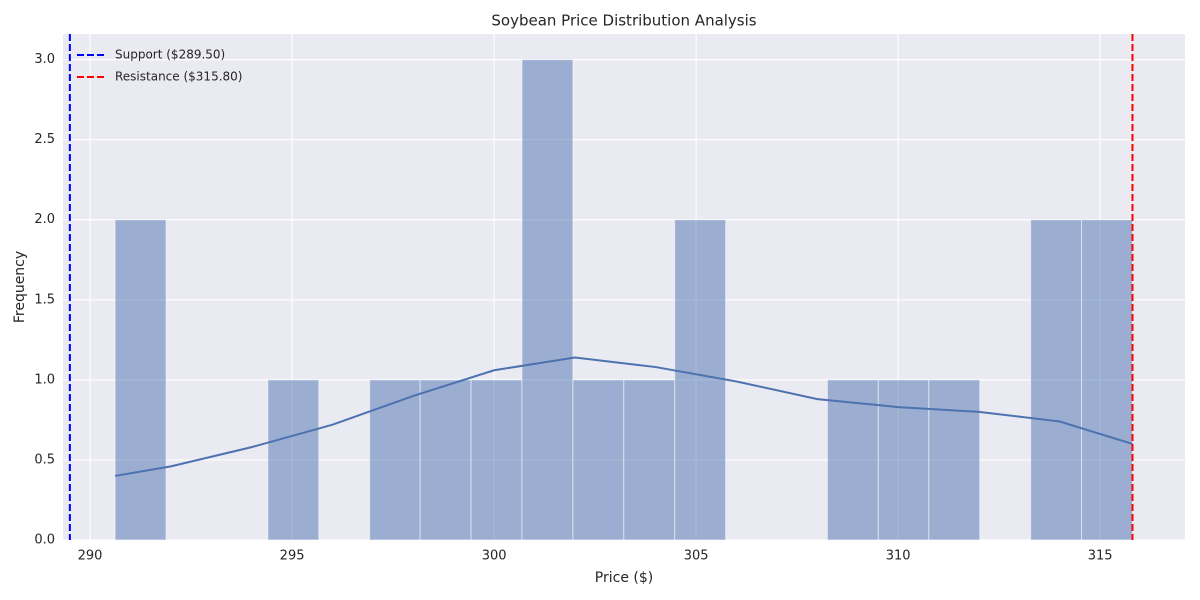 Image resolution: width=1200 pixels, height=600 pixels. Describe the element at coordinates (44, 139) in the screenshot. I see `y-tick-label: 2.5` at that location.